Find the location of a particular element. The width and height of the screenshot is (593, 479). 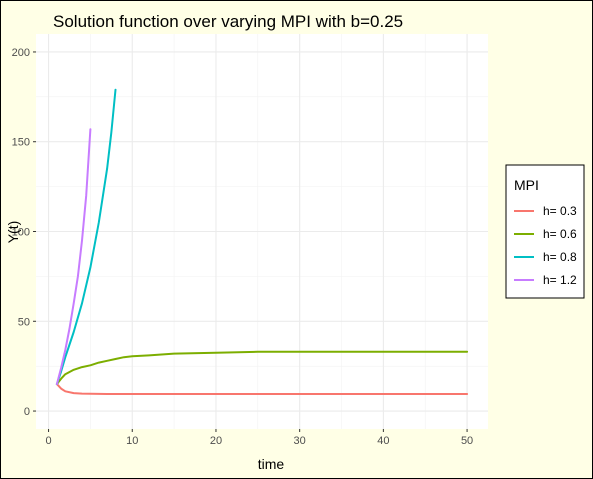

x-tick-label: 20 is located at coordinates (216, 441).